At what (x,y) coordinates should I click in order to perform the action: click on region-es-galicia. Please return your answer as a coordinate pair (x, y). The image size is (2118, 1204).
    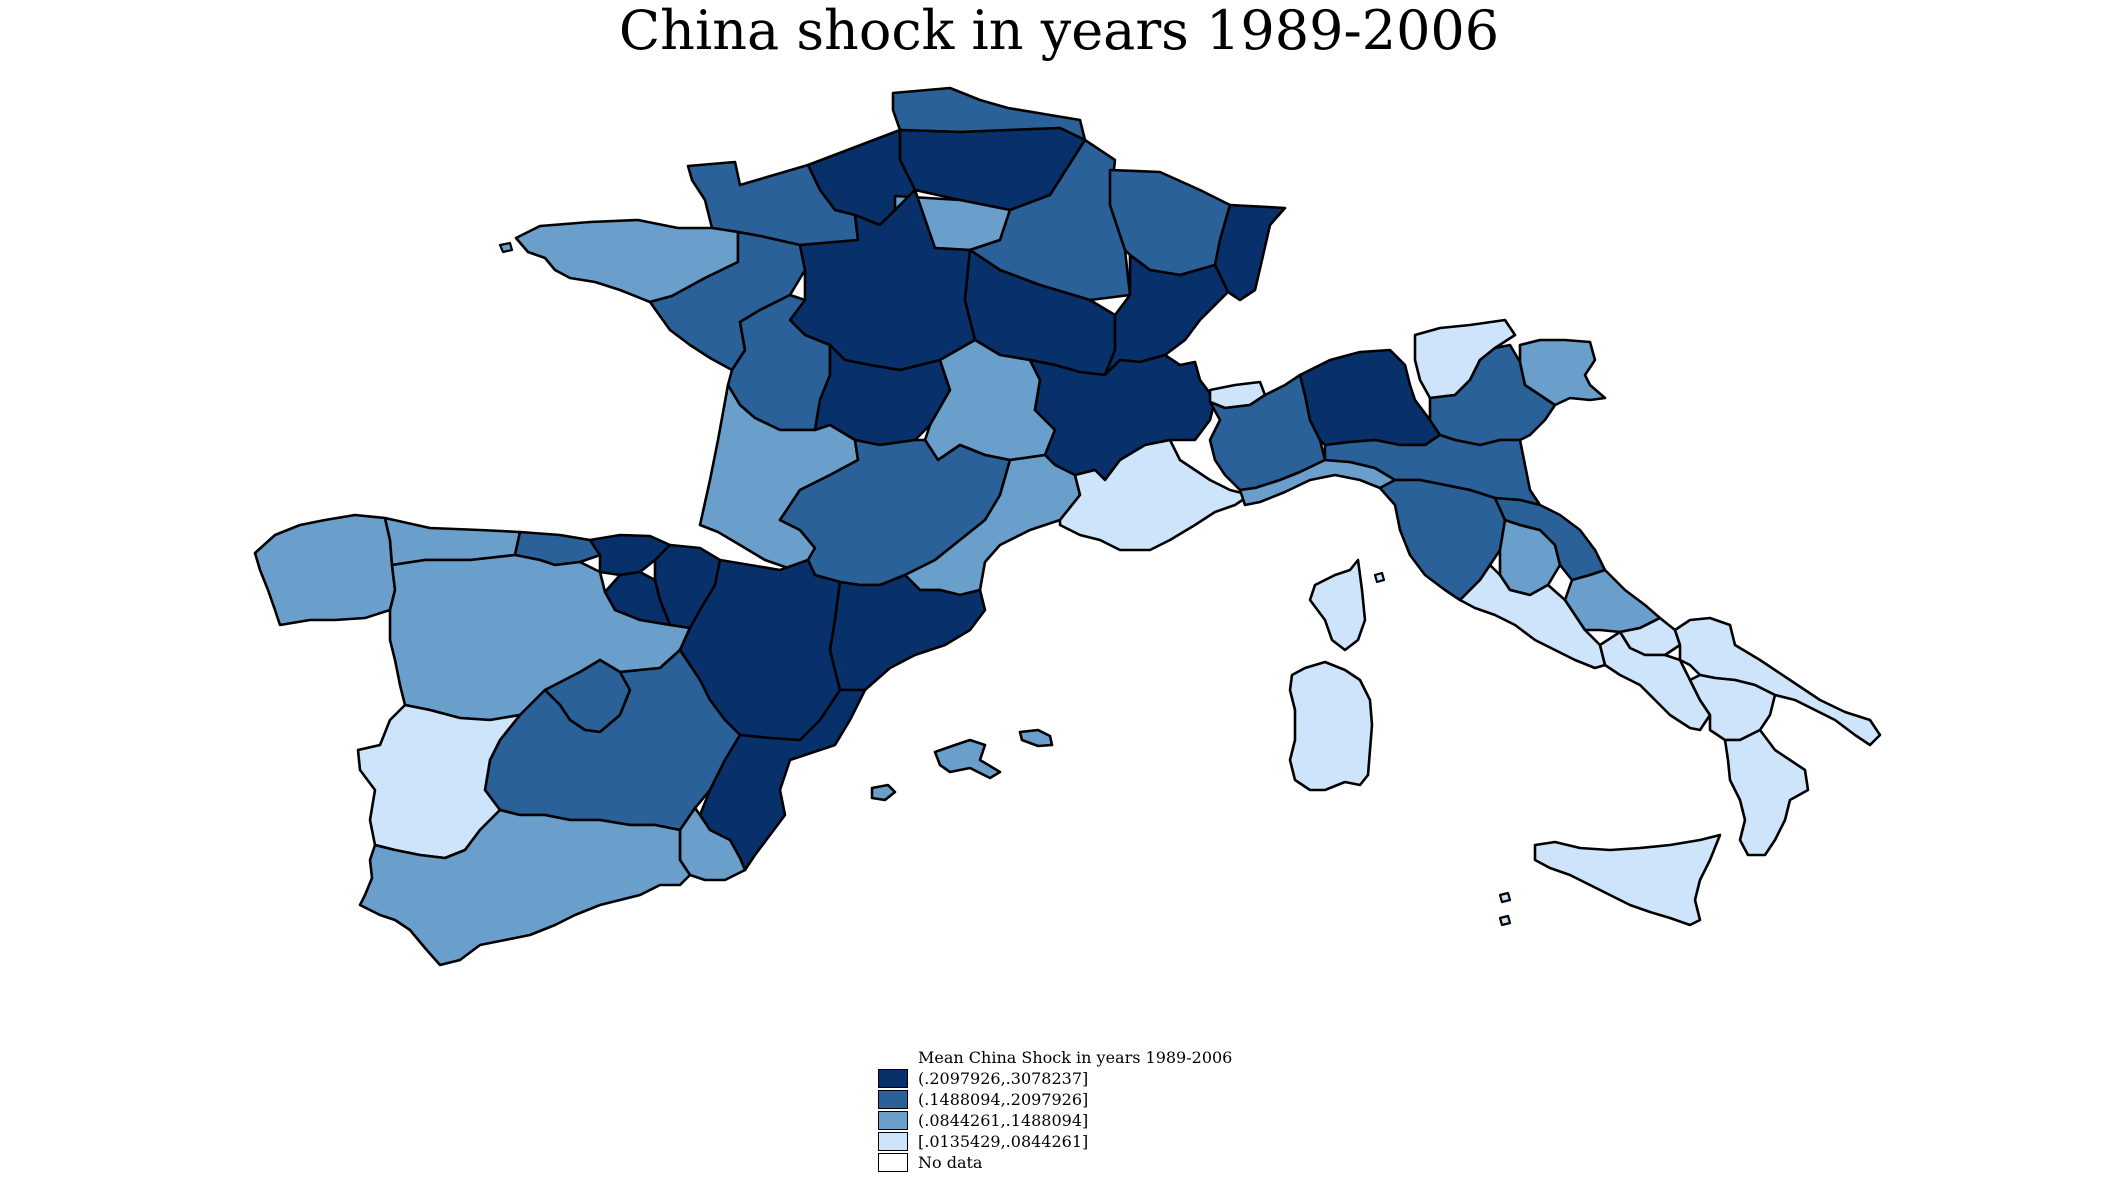
    Looking at the image, I should click on (325, 570).